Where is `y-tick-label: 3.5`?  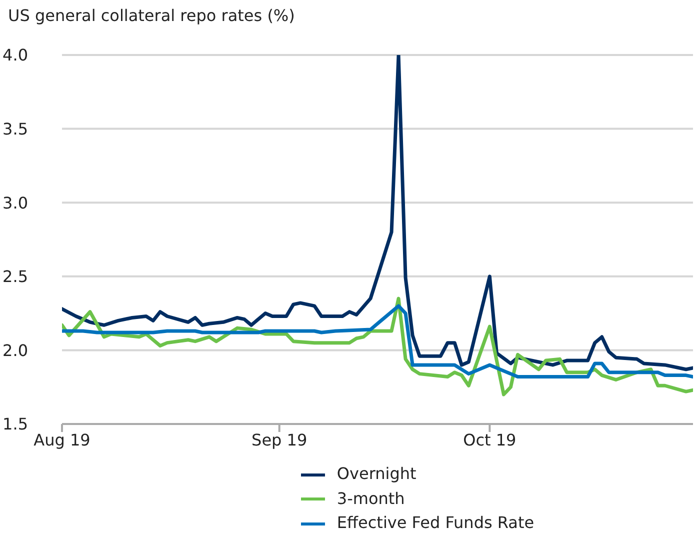
y-tick-label: 3.5 is located at coordinates (15, 128).